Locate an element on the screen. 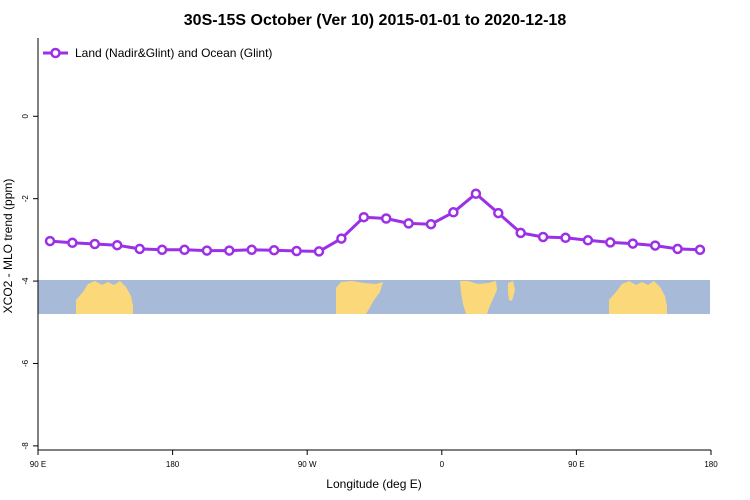  series-line is located at coordinates (375, 222).